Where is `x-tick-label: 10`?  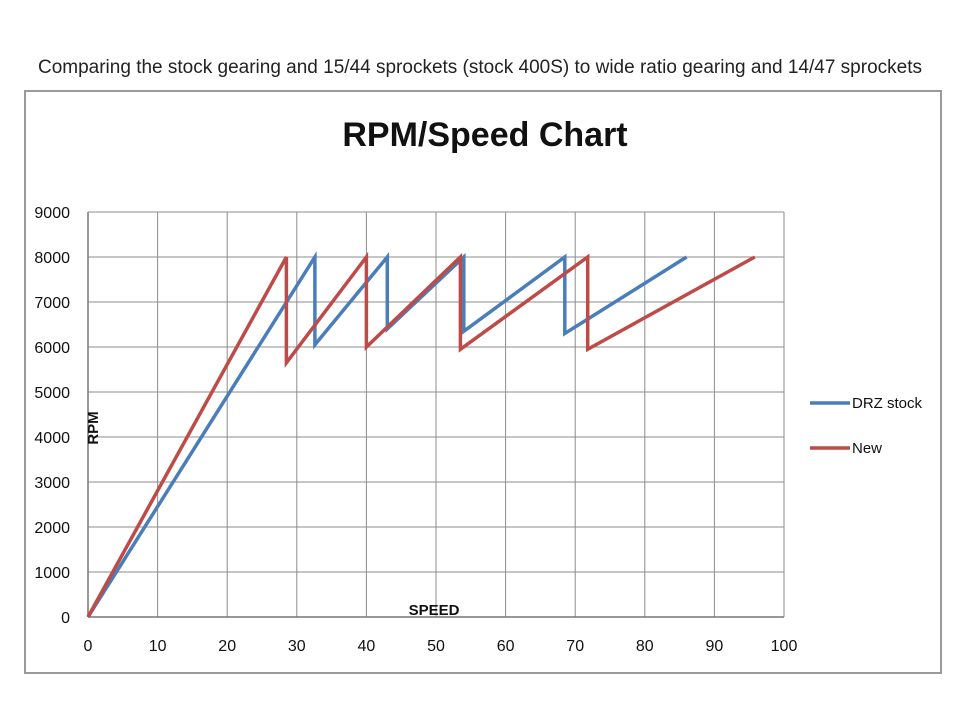 x-tick-label: 10 is located at coordinates (158, 646).